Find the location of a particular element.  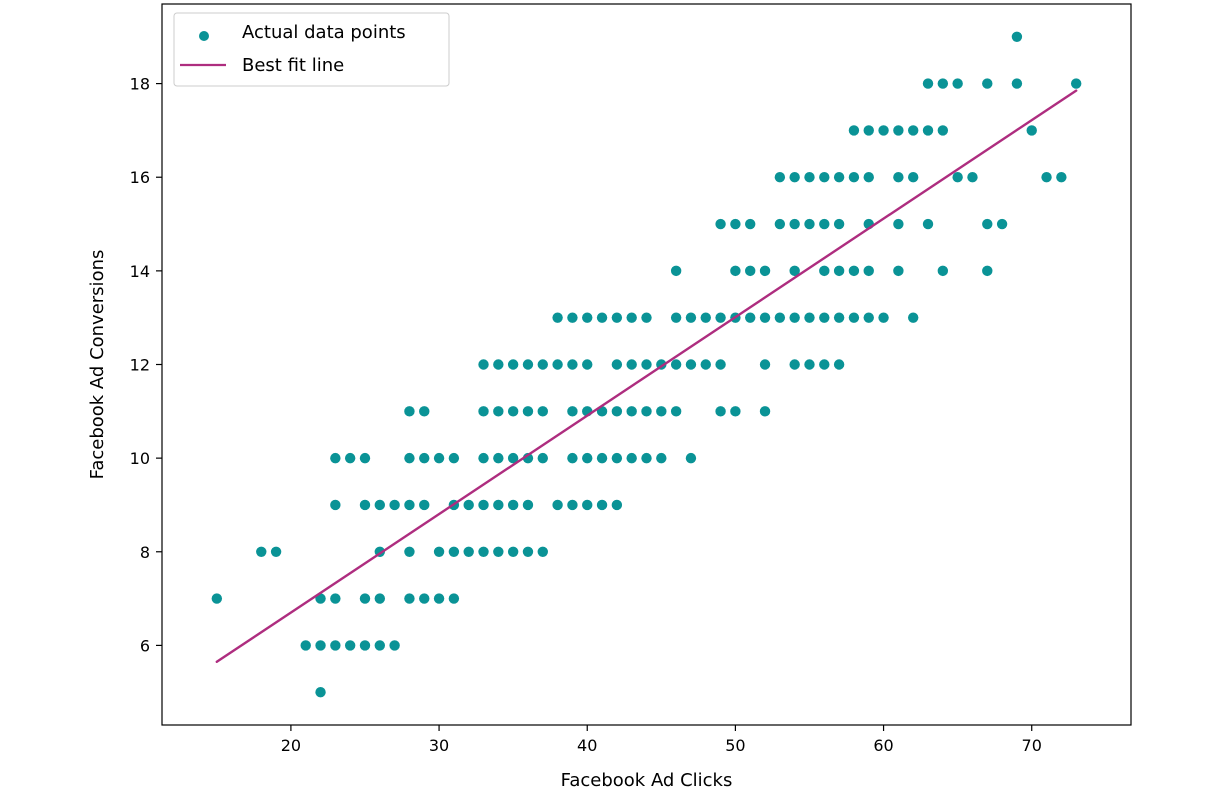

y-axis-ticks: 6 8 10 12 14 16 18 is located at coordinates (146, 365).